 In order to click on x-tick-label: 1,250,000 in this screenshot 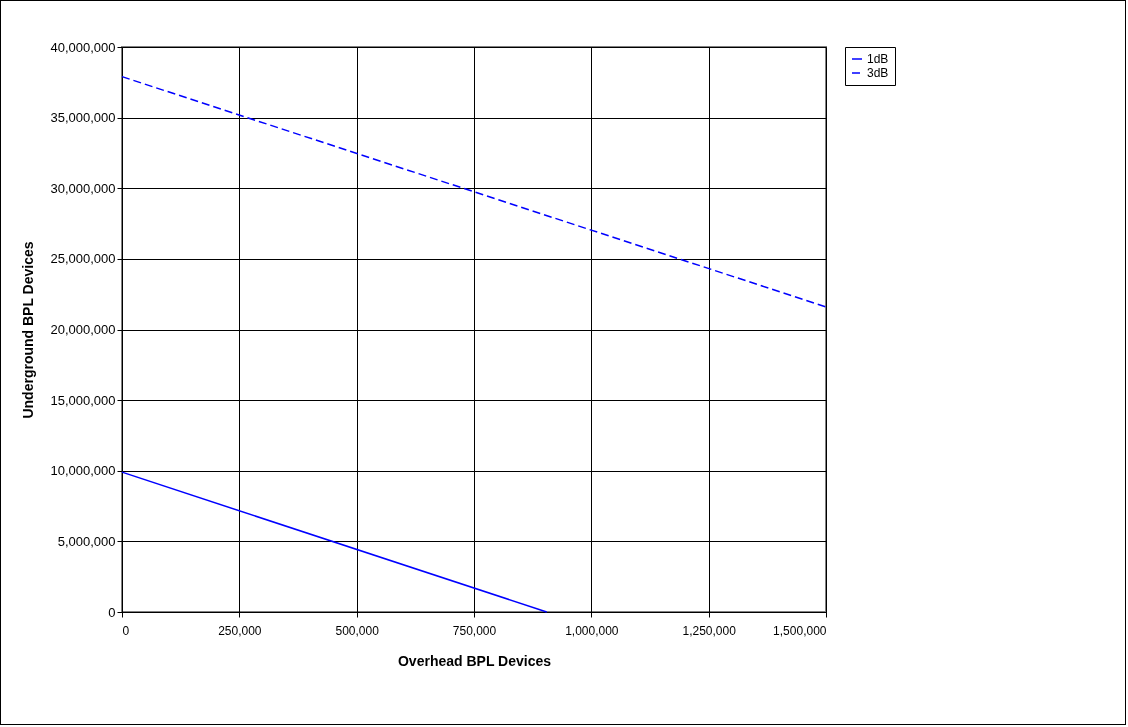, I will do `click(709, 630)`.